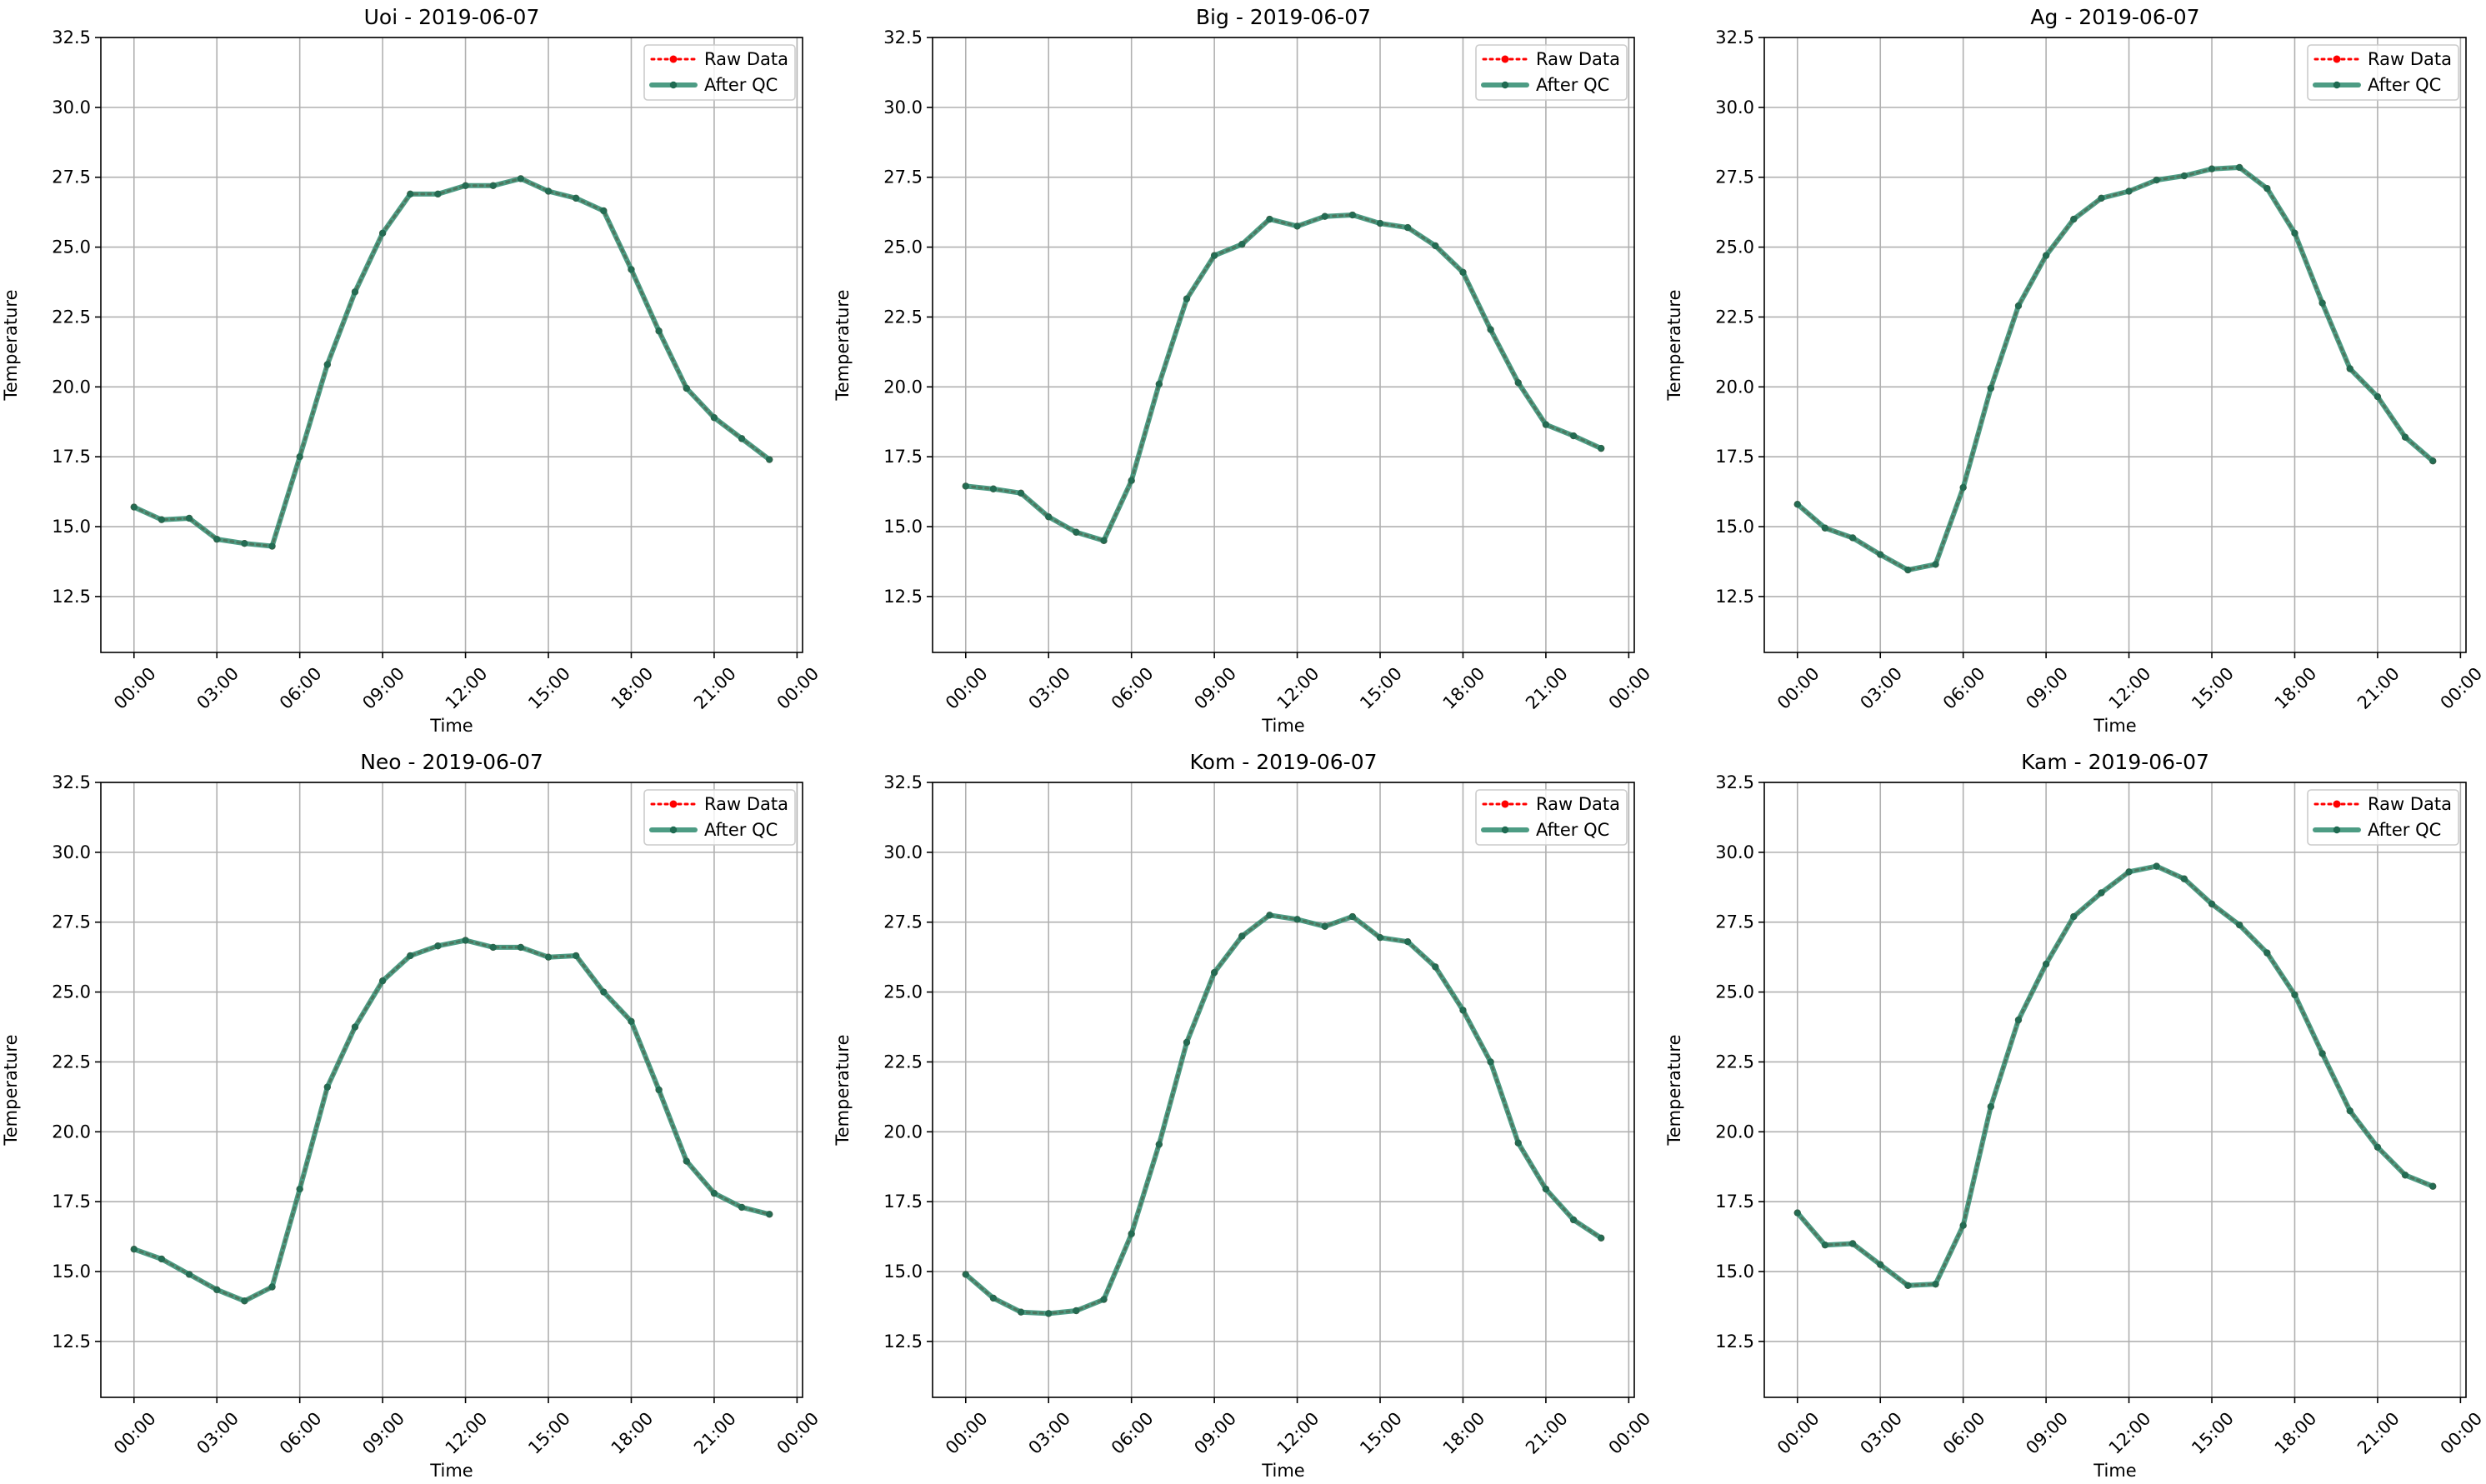 The image size is (2486, 1484). What do you see at coordinates (1284, 762) in the screenshot?
I see `chart-title: Kom - 2019-06-07` at bounding box center [1284, 762].